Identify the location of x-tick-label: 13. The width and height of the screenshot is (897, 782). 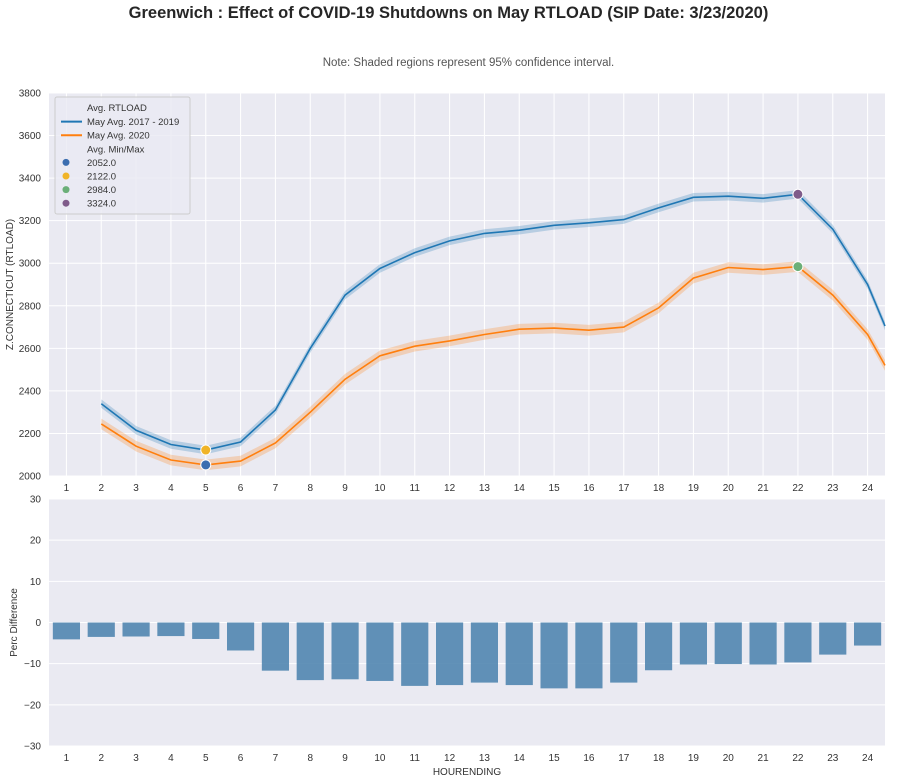
(485, 758).